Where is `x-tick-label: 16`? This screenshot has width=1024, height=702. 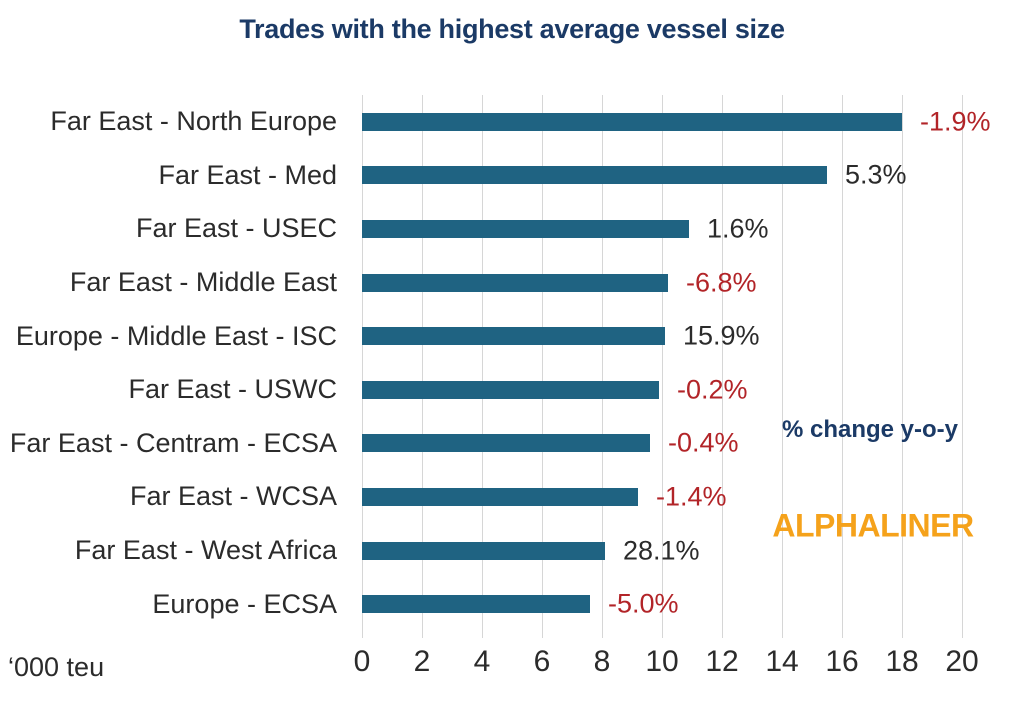 x-tick-label: 16 is located at coordinates (842, 661).